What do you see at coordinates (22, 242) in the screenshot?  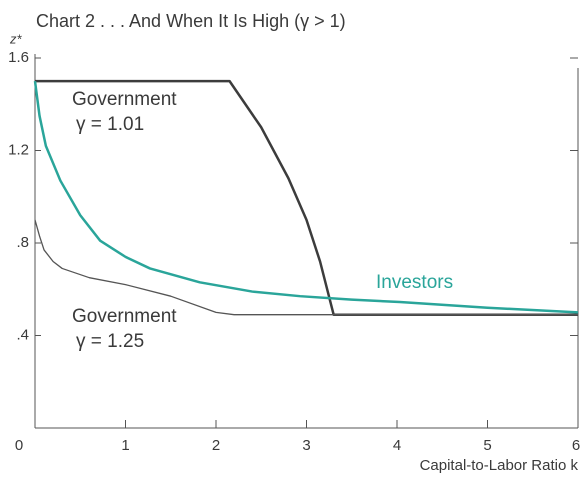 I see `y-tick-label: .8` at bounding box center [22, 242].